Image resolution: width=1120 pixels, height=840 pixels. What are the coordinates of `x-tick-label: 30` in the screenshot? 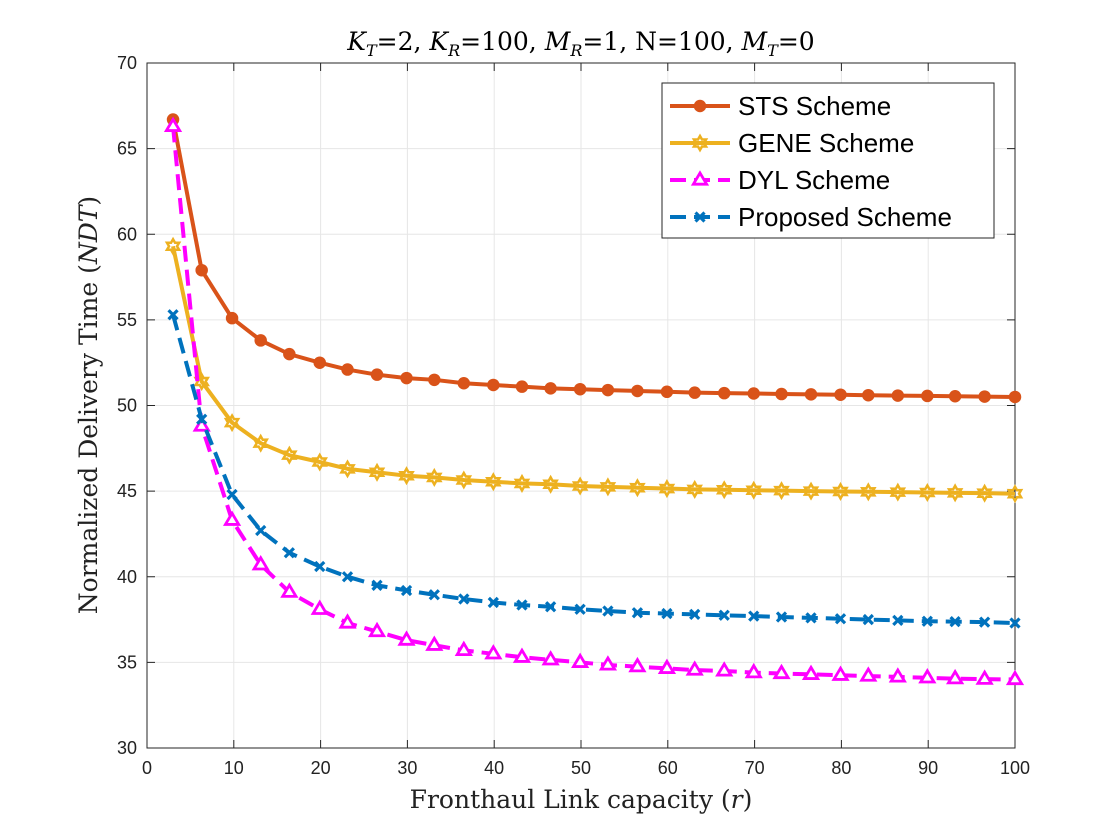 It's located at (407, 768).